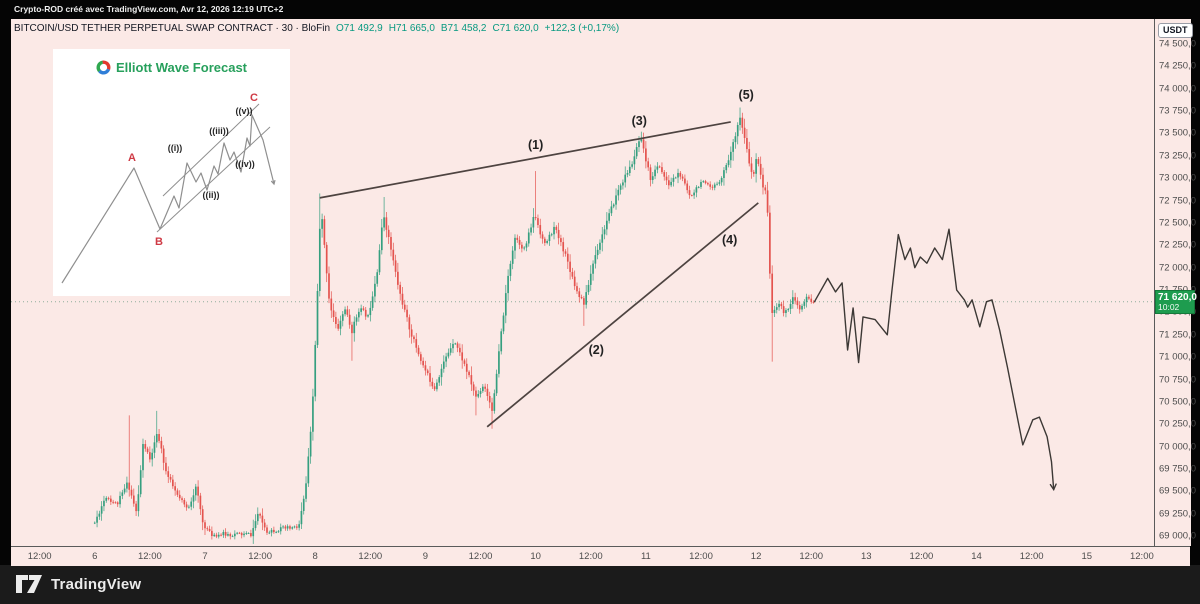 Image resolution: width=1200 pixels, height=604 pixels. What do you see at coordinates (29, 583) in the screenshot?
I see `tradingview-logo-icon` at bounding box center [29, 583].